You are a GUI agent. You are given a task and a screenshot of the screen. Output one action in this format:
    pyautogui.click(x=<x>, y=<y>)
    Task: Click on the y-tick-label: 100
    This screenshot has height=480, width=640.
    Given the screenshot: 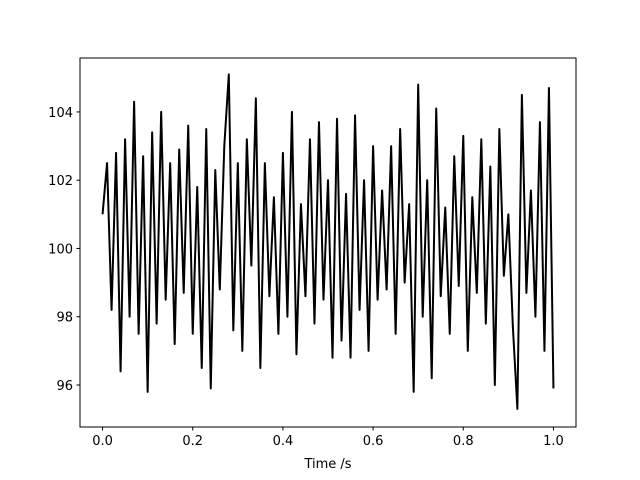 What is the action you would take?
    pyautogui.click(x=60, y=249)
    